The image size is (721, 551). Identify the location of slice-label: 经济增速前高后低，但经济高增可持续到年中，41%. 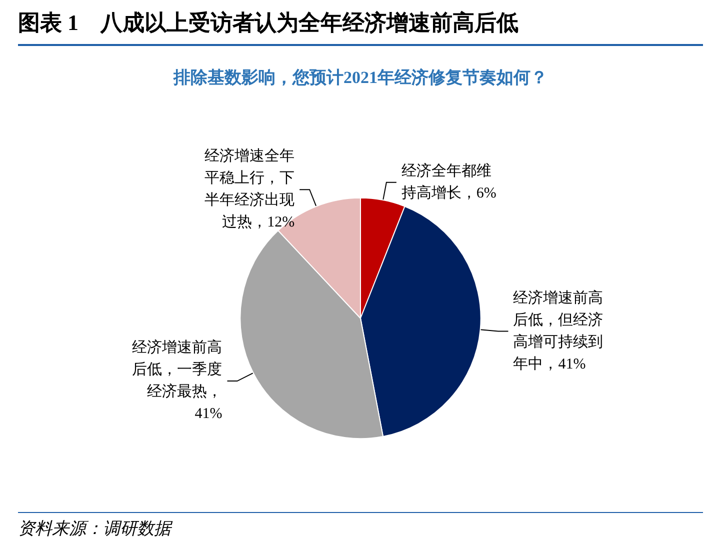
(558, 330).